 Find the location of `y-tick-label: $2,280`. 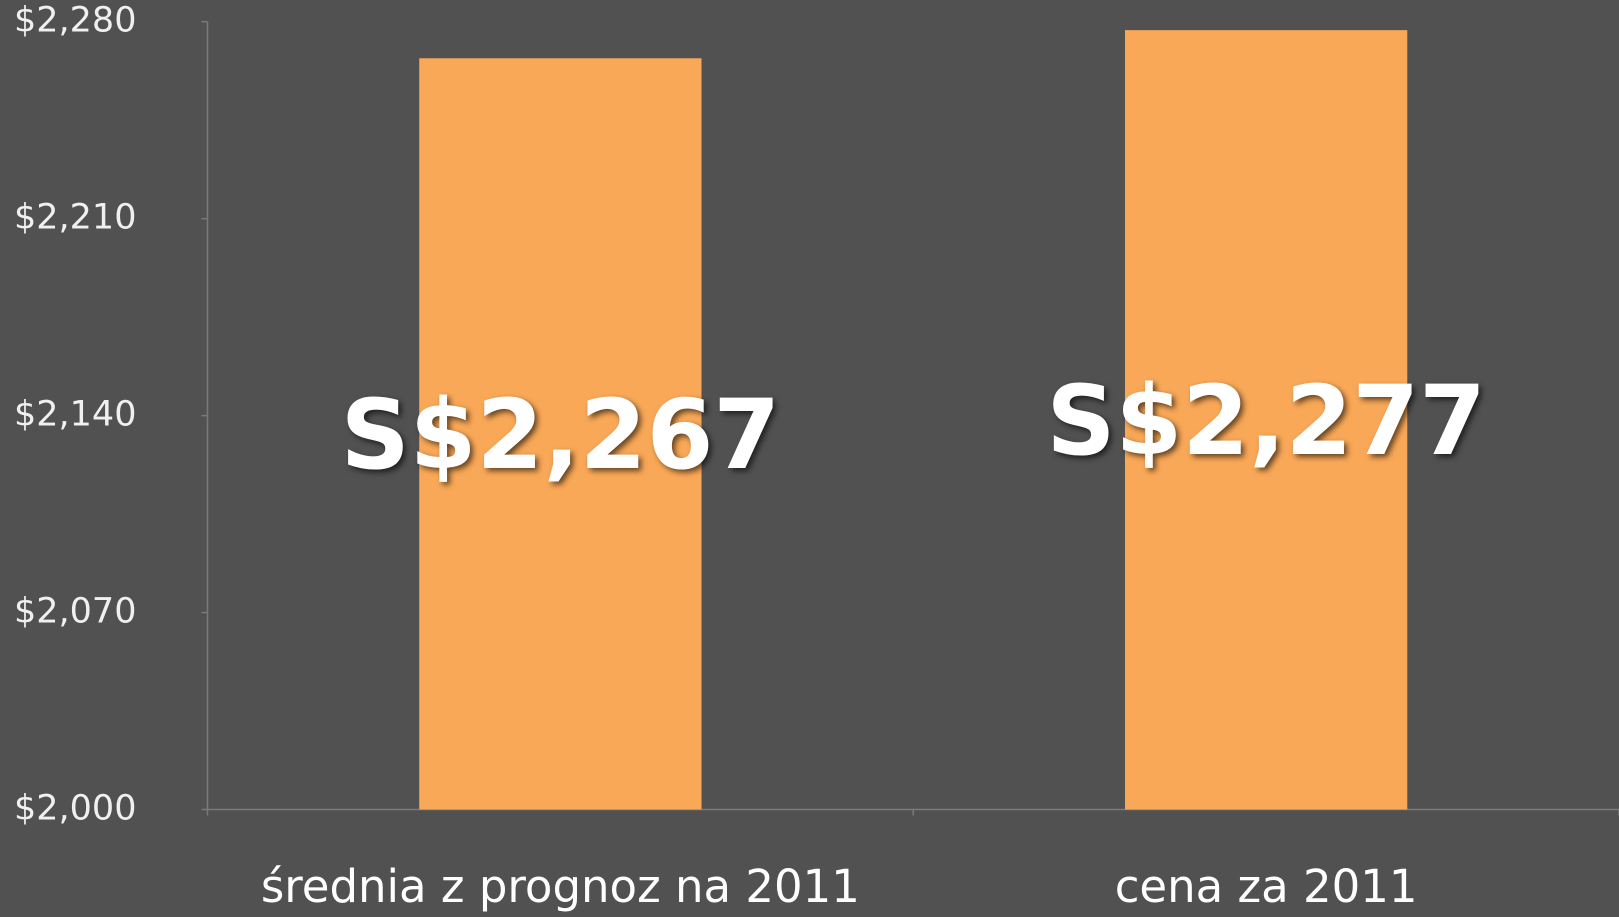

y-tick-label: $2,280 is located at coordinates (75, 21).